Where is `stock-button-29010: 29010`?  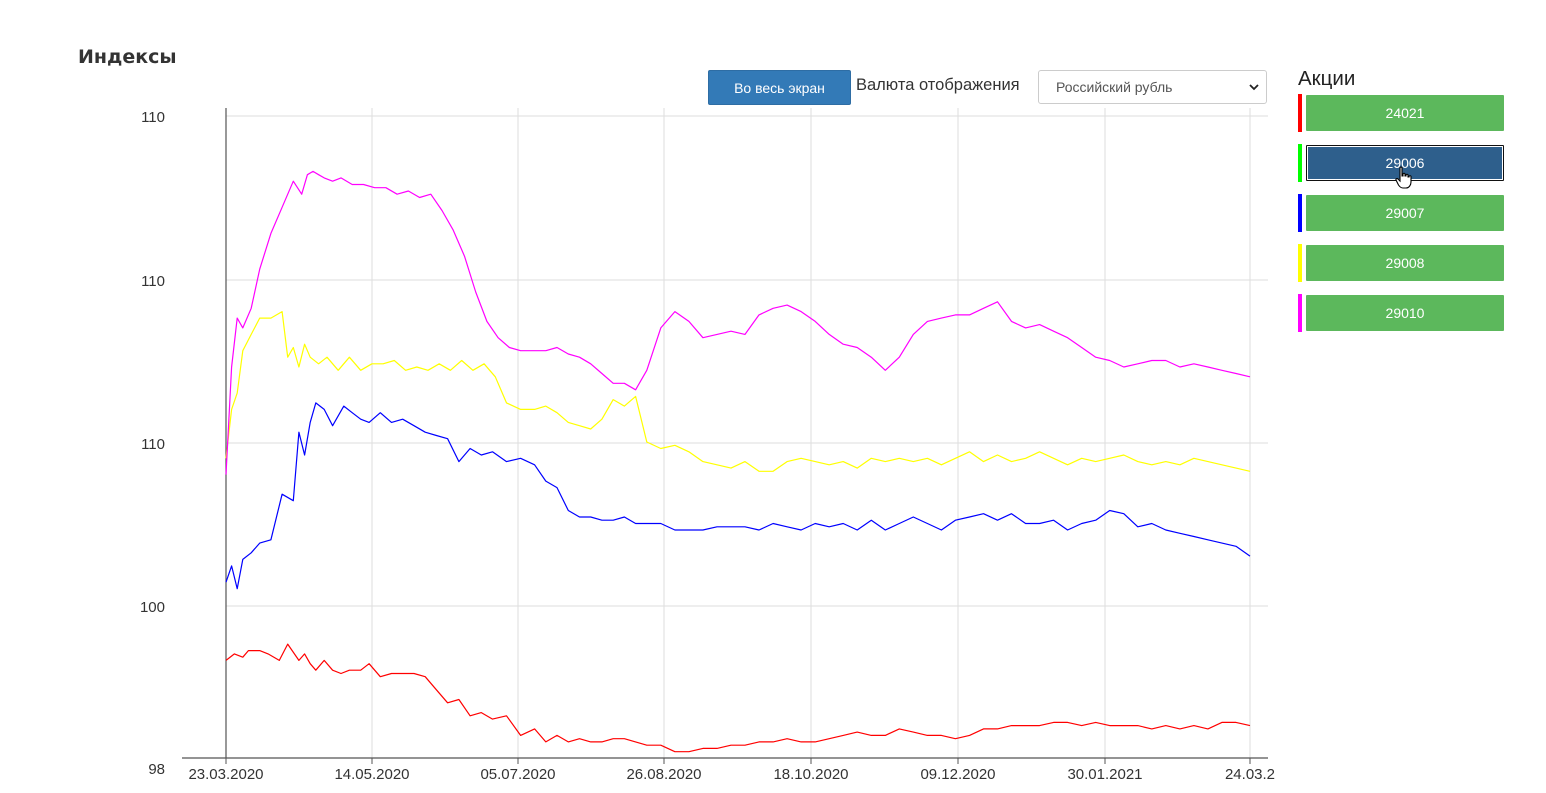
stock-button-29010: 29010 is located at coordinates (1405, 313).